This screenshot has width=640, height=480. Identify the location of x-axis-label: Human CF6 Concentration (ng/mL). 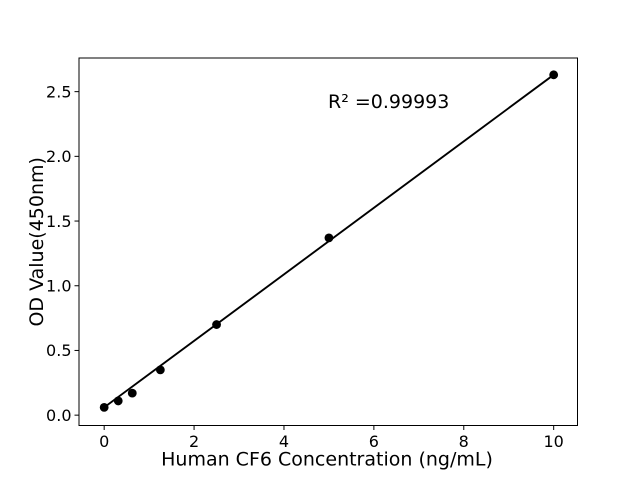
(327, 460).